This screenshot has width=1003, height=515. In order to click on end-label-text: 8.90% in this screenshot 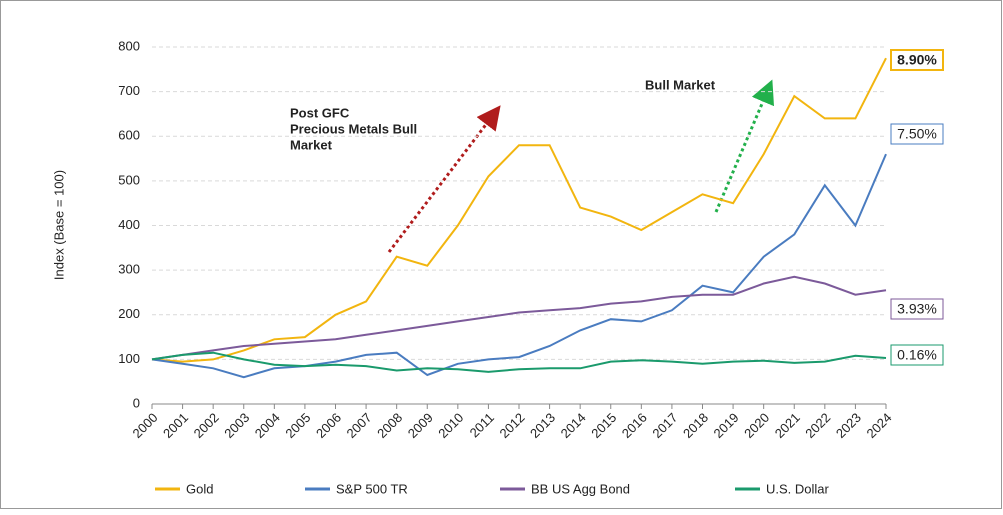, I will do `click(917, 60)`.